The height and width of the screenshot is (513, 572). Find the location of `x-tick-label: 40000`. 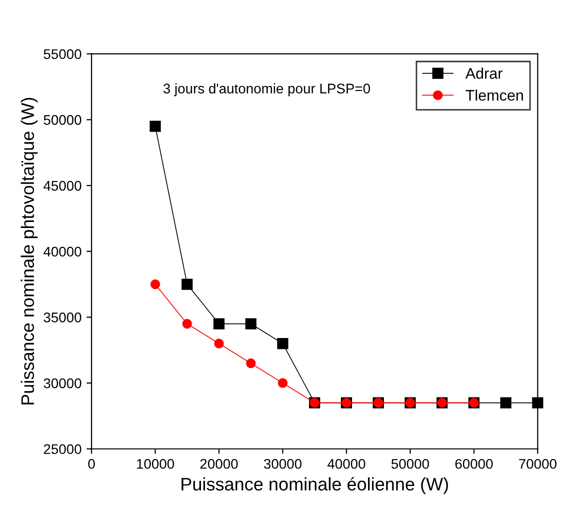

x-tick-label: 40000 is located at coordinates (346, 463).